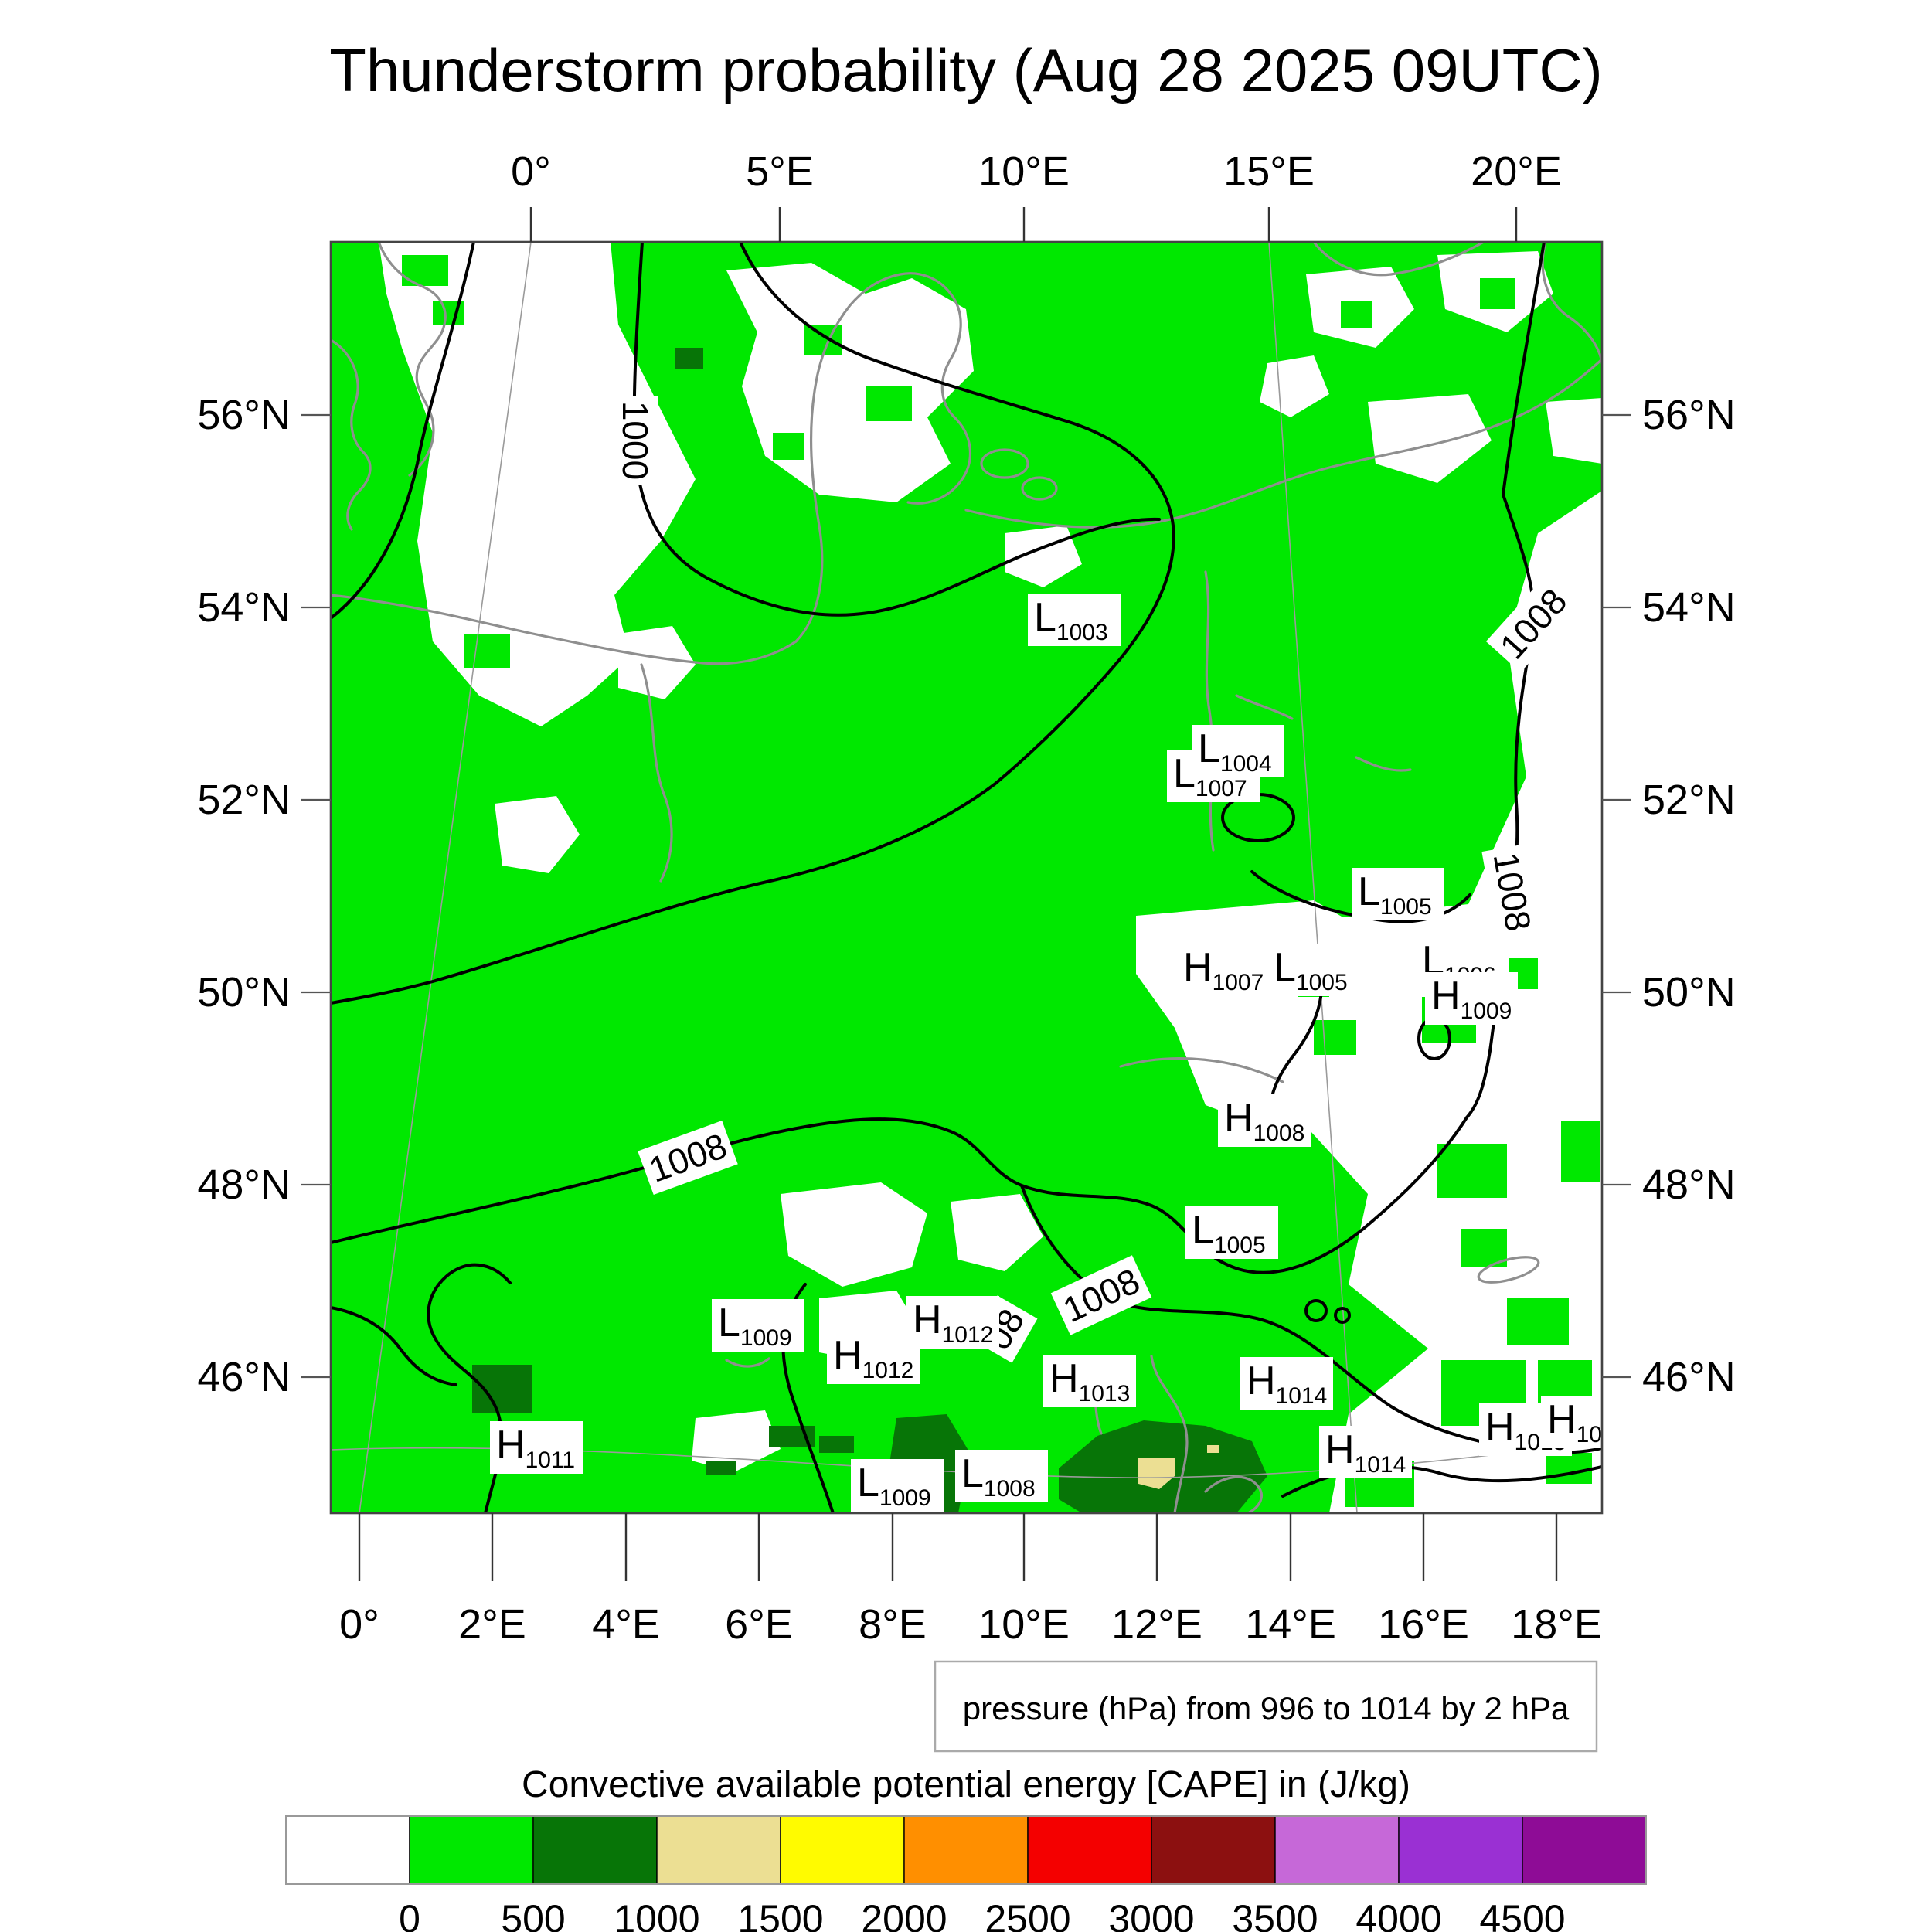 The height and width of the screenshot is (1932, 1932). I want to click on pressure-center-label: L1003, so click(1074, 620).